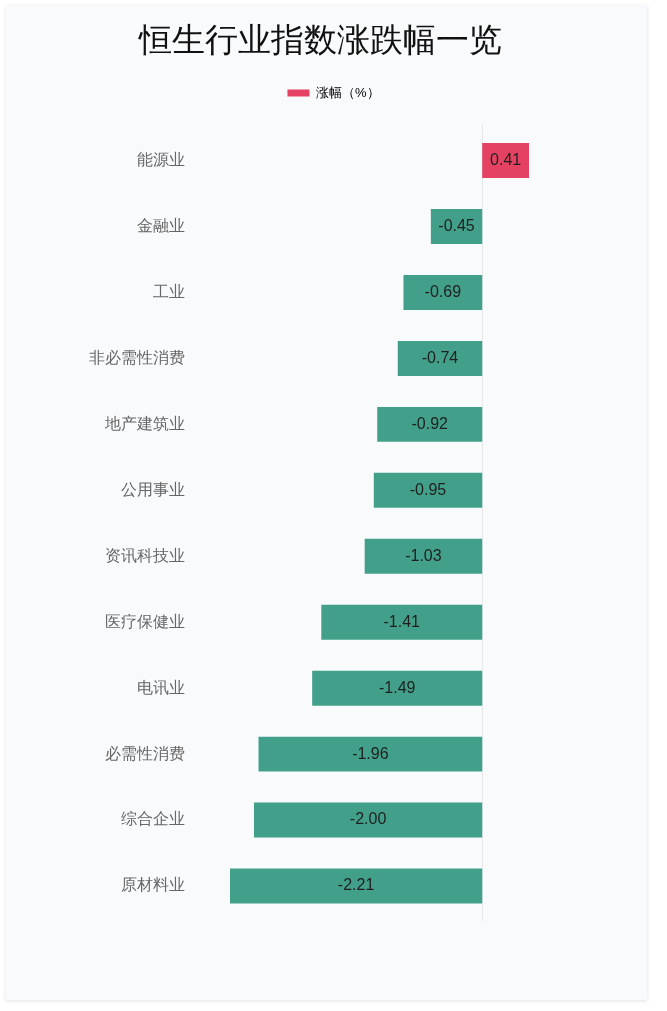 The height and width of the screenshot is (1011, 667). What do you see at coordinates (456, 225) in the screenshot?
I see `data-label: -0.45` at bounding box center [456, 225].